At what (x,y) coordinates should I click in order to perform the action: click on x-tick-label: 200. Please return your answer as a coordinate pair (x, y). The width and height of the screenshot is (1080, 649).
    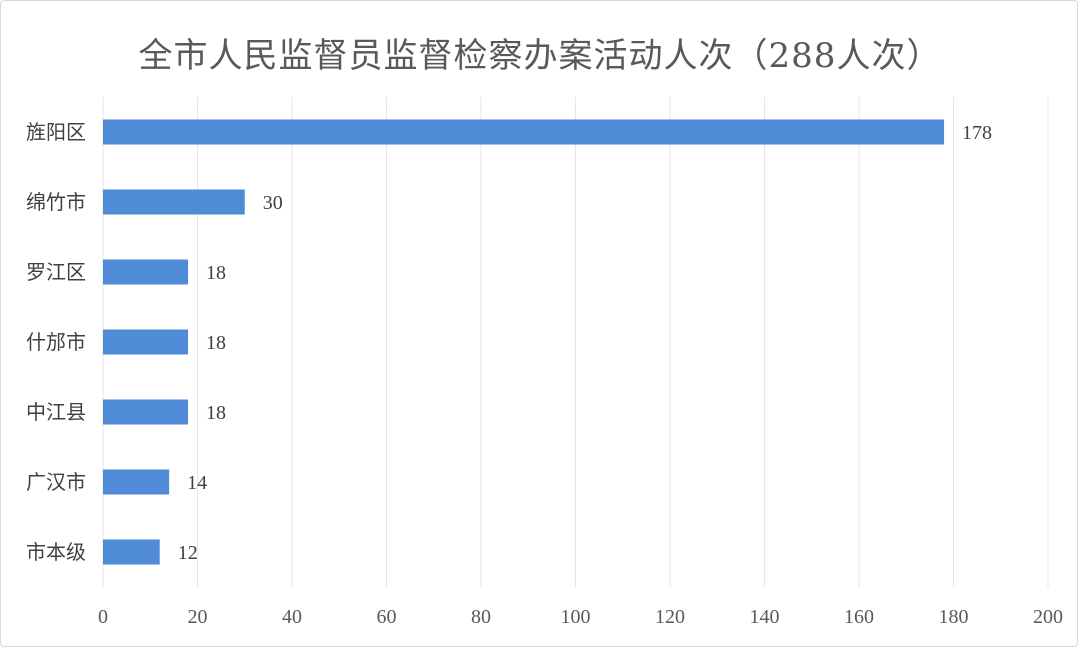
    Looking at the image, I should click on (1048, 617).